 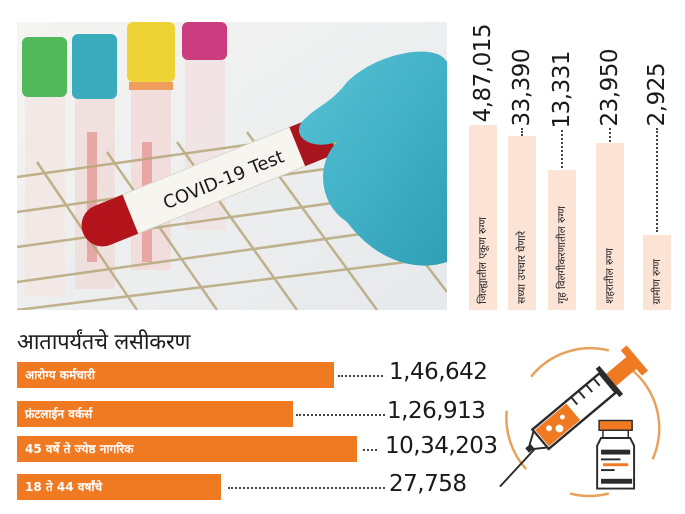 I want to click on vaccination-bar: 18 ते 44 वर्षांचे, so click(x=119, y=487).